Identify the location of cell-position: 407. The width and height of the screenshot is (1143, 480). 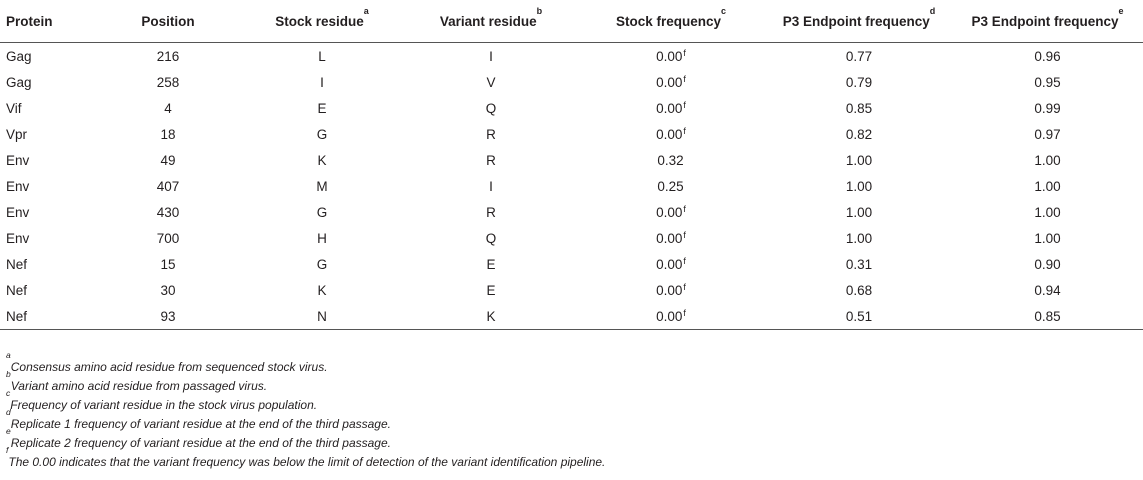
(168, 186).